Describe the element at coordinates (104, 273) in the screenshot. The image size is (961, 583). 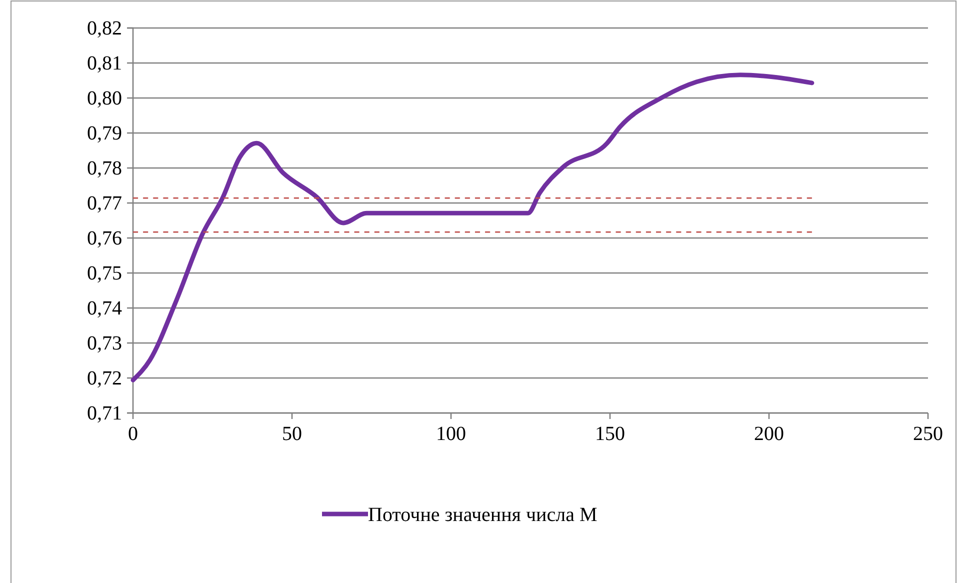
I see `y-tick-label: 0,75` at that location.